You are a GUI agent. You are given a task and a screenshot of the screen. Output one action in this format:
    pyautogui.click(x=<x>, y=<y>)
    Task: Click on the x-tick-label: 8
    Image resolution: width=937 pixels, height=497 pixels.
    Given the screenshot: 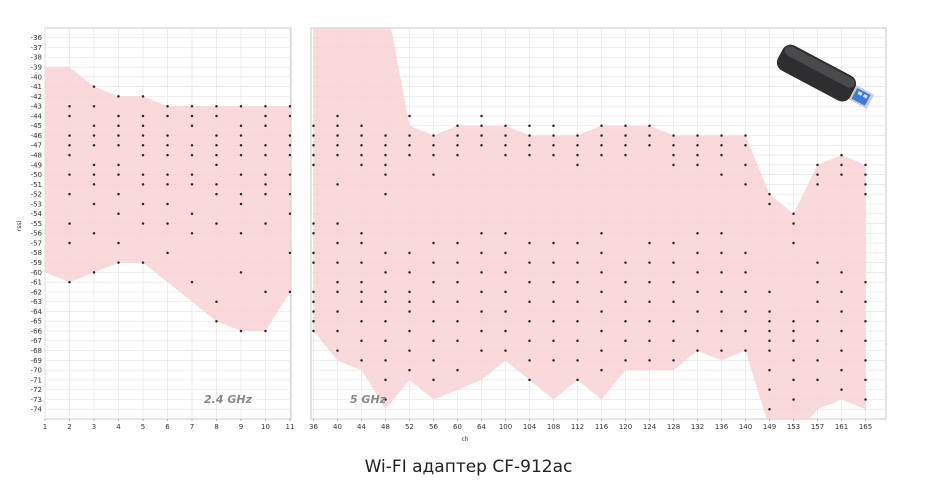 What is the action you would take?
    pyautogui.click(x=216, y=427)
    